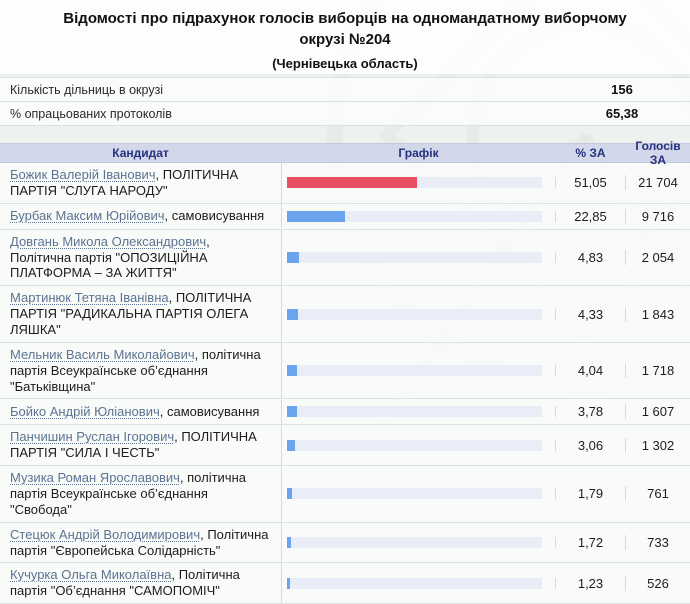  I want to click on percent-cell: 3,78, so click(591, 412).